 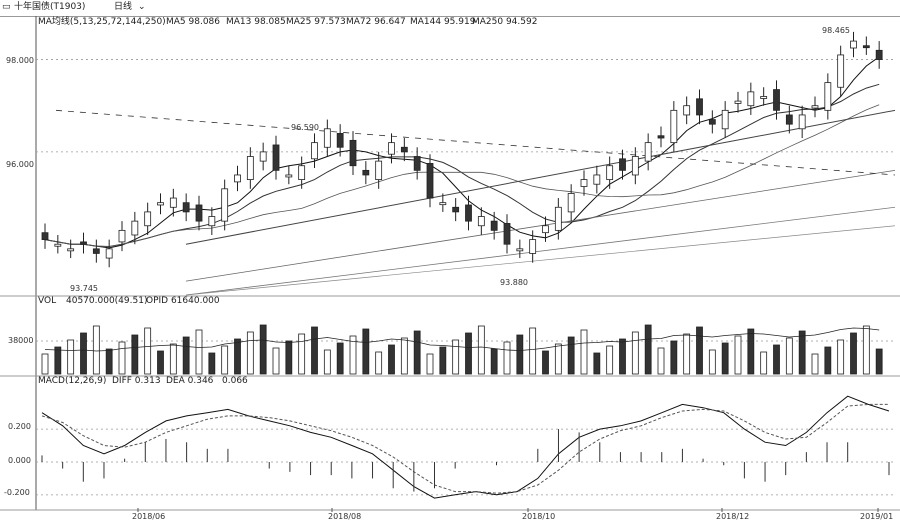 I want to click on macd-dea: DEA 0.346, so click(x=190, y=381).